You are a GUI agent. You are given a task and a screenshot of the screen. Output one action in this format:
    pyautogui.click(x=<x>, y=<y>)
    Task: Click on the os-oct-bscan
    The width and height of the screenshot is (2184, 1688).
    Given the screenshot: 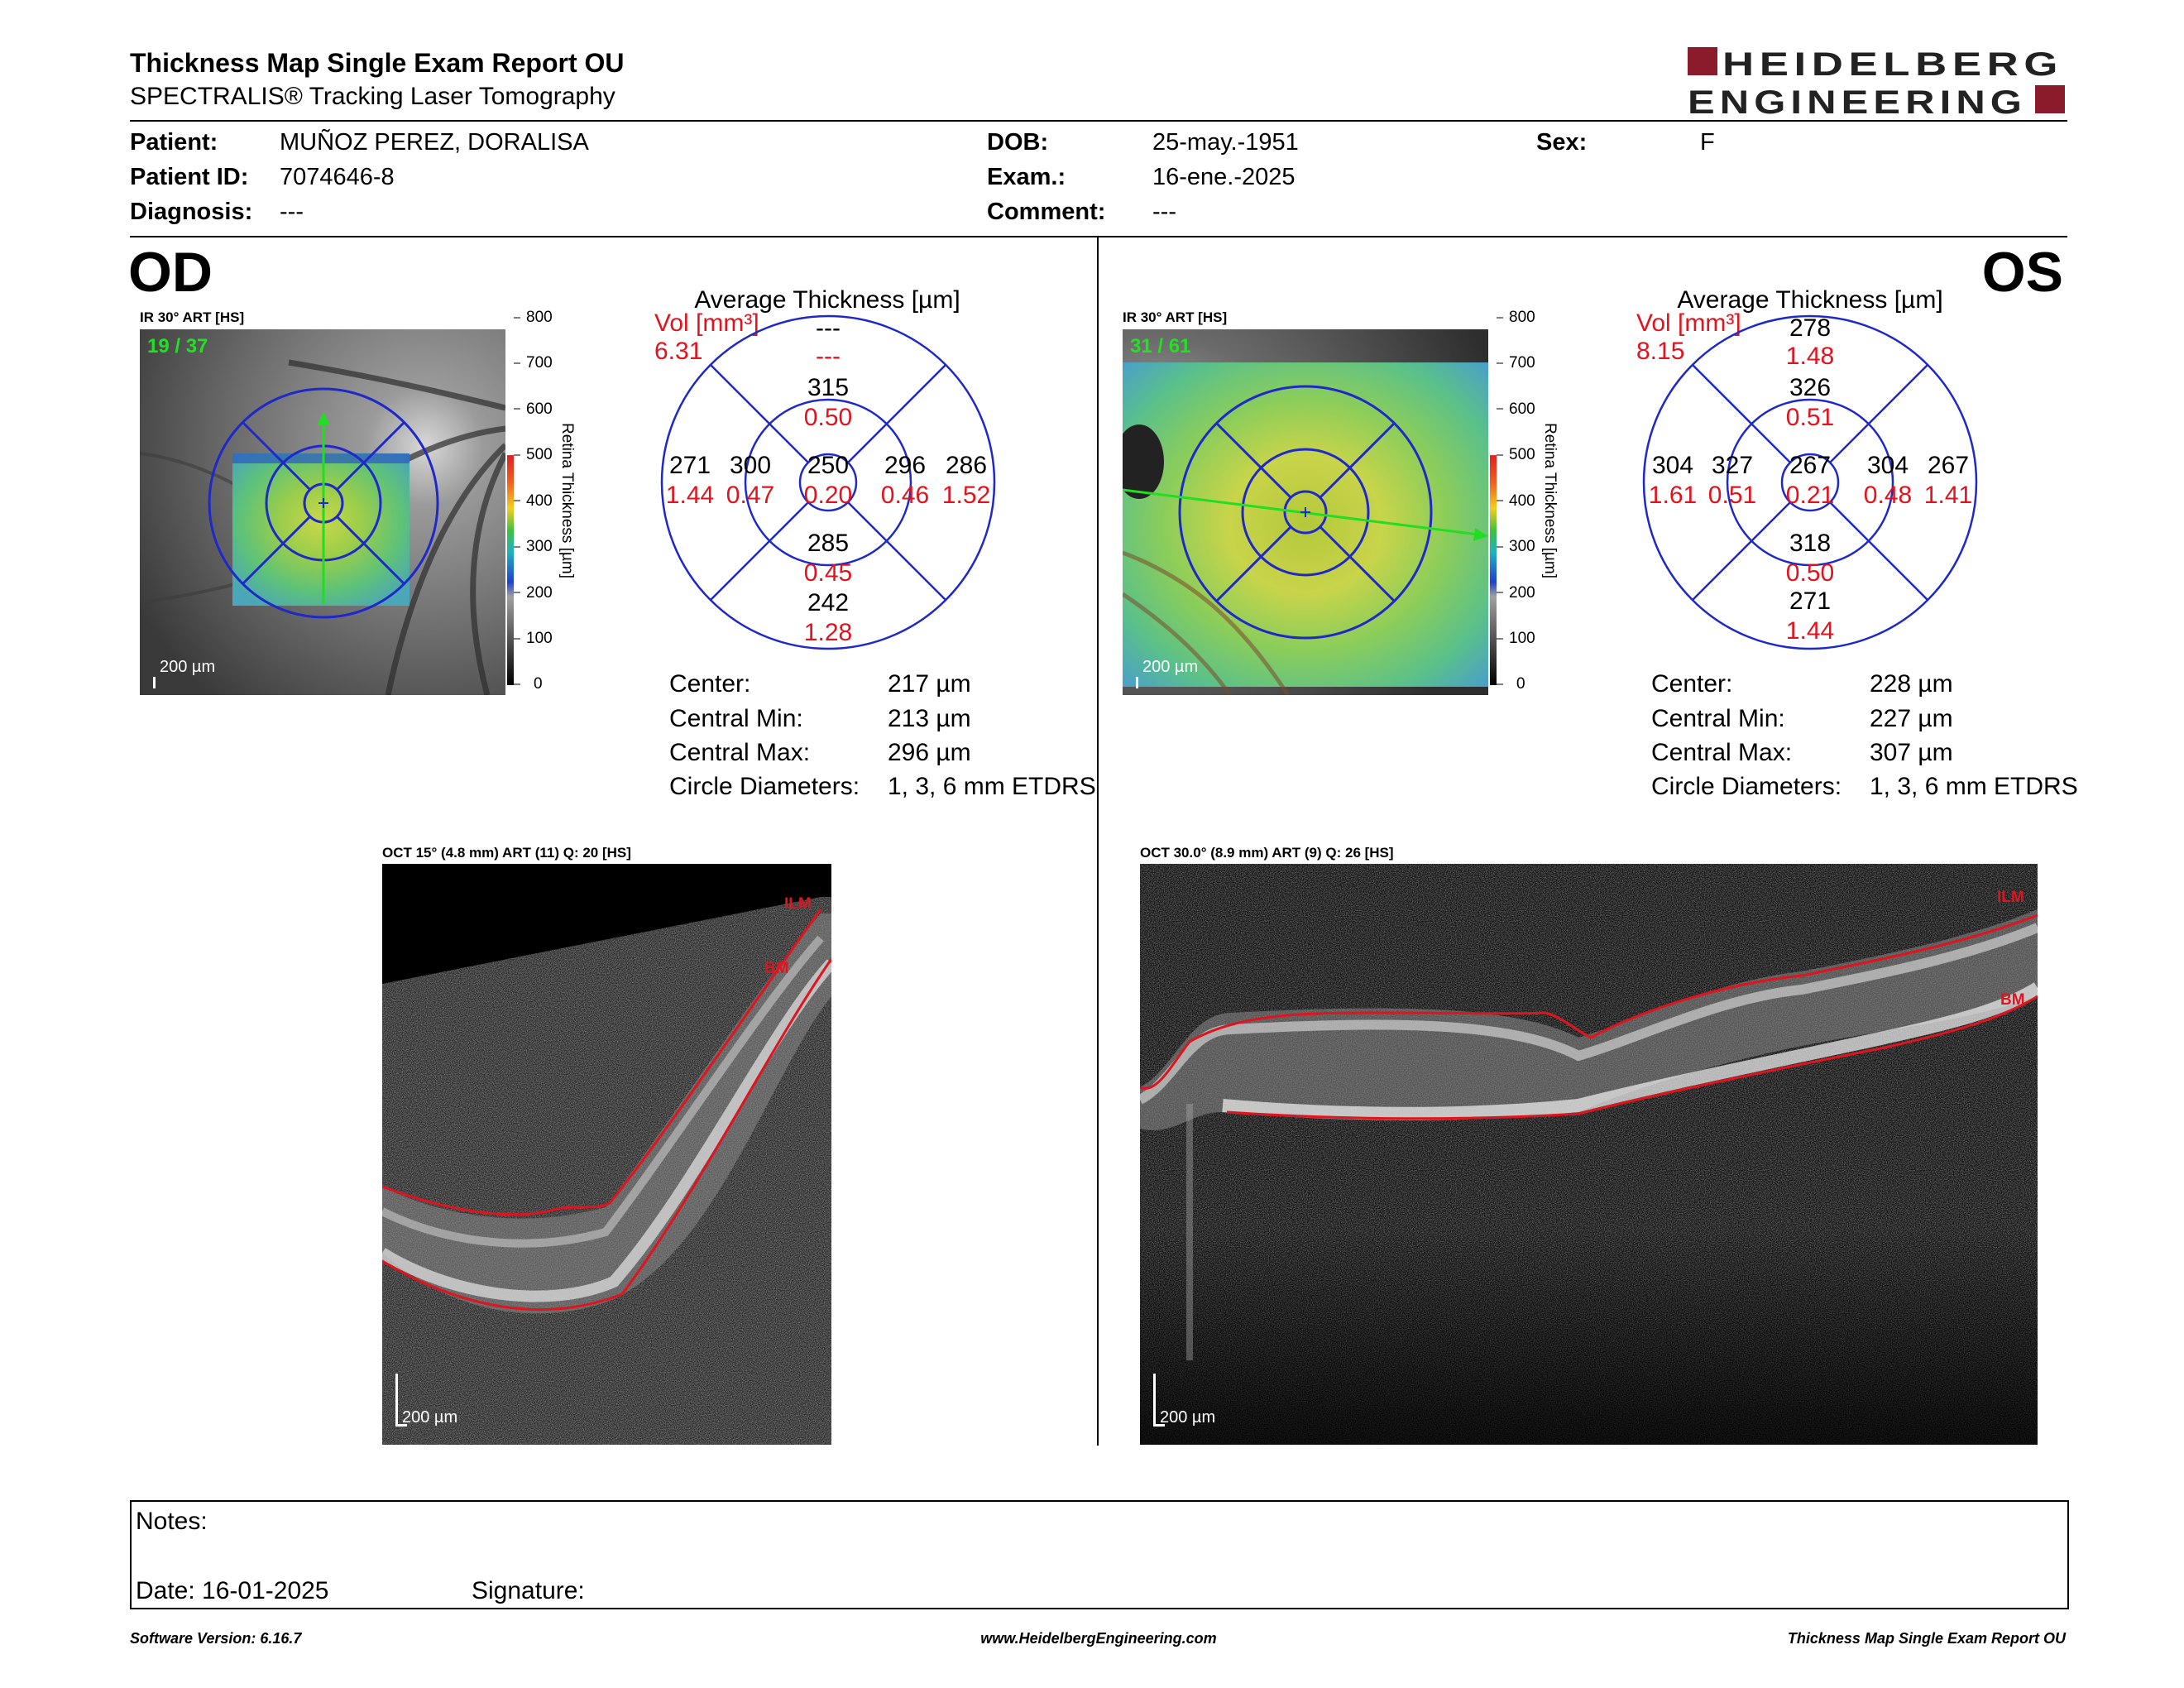 What is the action you would take?
    pyautogui.click(x=1590, y=1154)
    